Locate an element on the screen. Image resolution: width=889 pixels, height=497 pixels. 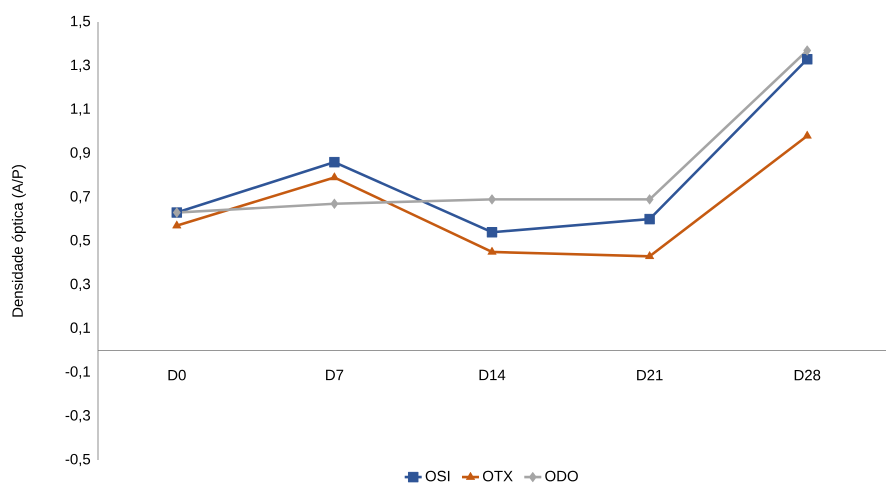
y-tick-label: 0,9 is located at coordinates (80, 153).